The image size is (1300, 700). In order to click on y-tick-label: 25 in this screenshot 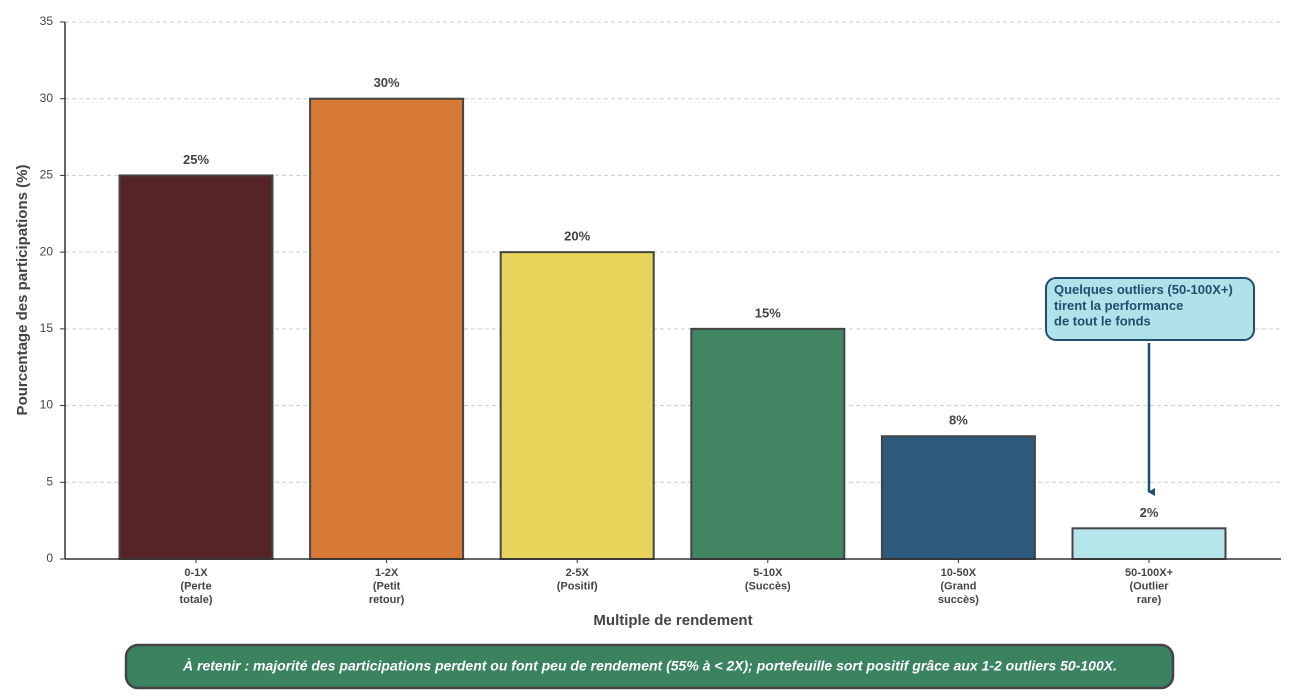, I will do `click(47, 175)`.